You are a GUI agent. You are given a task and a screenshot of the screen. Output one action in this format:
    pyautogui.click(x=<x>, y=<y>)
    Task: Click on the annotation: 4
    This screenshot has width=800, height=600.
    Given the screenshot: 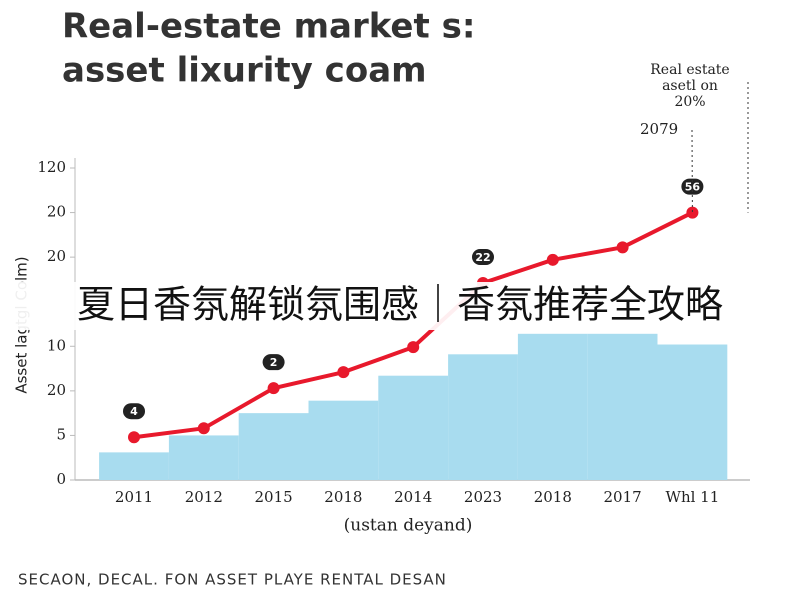 What is the action you would take?
    pyautogui.click(x=134, y=411)
    